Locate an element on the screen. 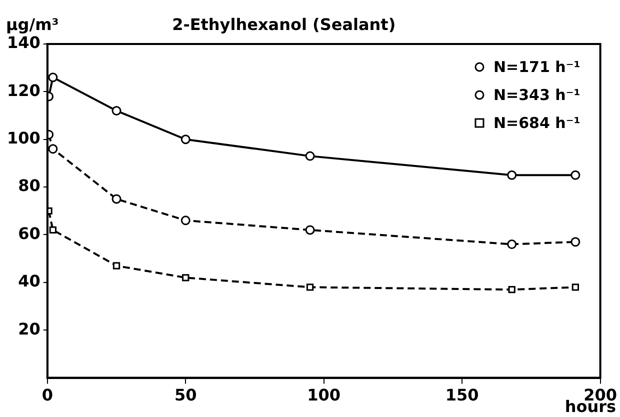 The height and width of the screenshot is (417, 620). legend-label: N=171 h⁻¹ is located at coordinates (536, 67).